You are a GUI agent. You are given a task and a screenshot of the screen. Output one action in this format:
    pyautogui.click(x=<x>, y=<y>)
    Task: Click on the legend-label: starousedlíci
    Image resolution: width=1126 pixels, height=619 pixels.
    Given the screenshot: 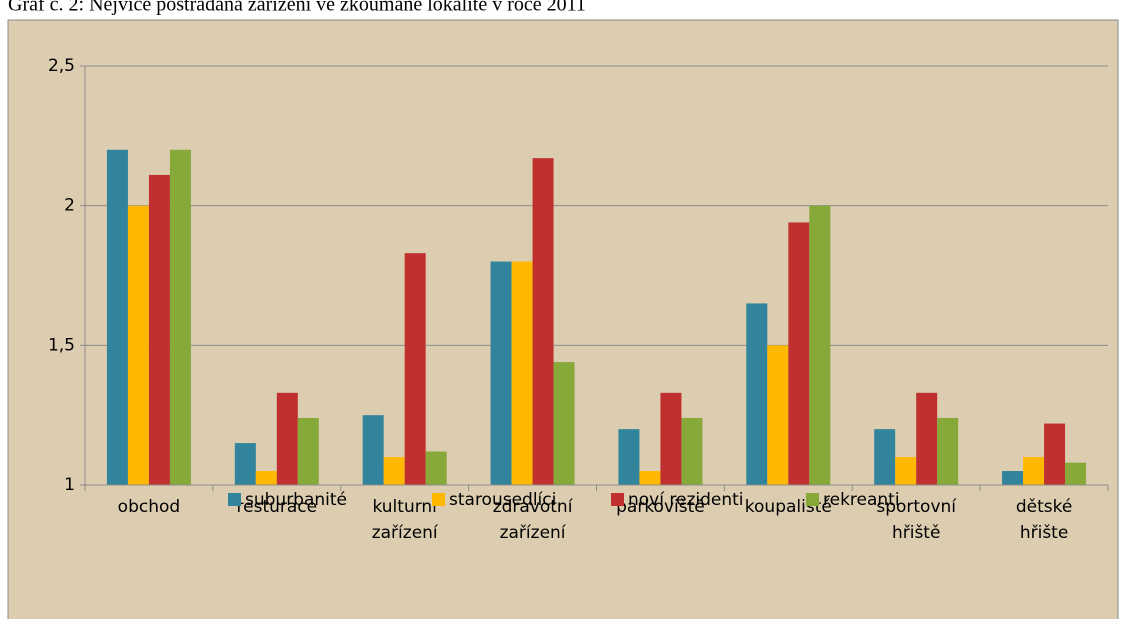 What is the action you would take?
    pyautogui.click(x=502, y=500)
    